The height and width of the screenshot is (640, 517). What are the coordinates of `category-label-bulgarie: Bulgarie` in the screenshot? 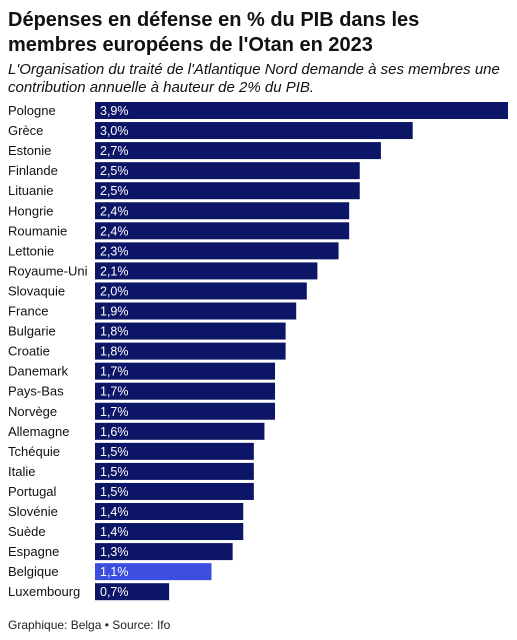 It's located at (32, 331).